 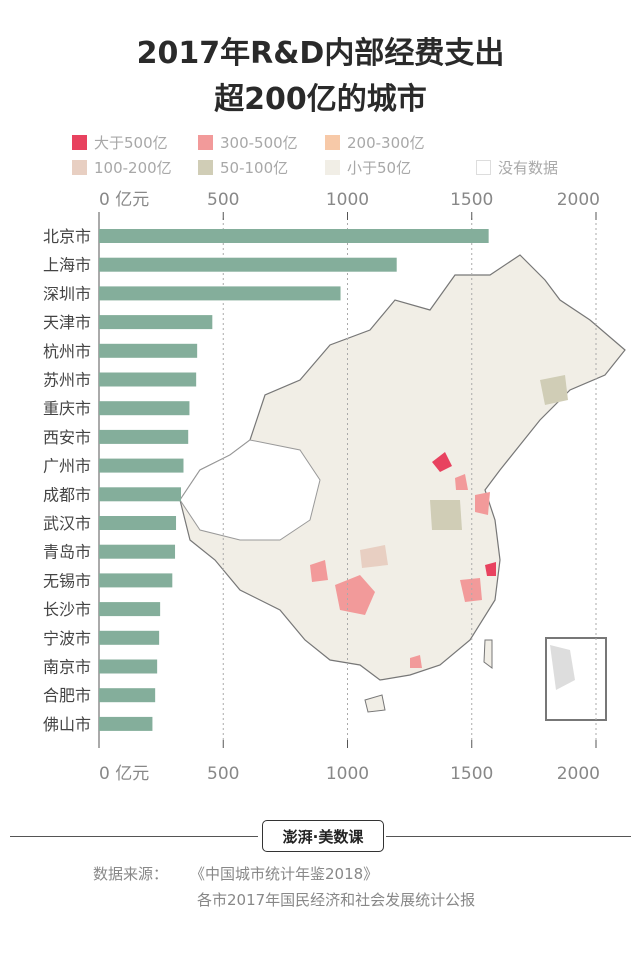 What do you see at coordinates (347, 774) in the screenshot?
I see `x-tick-label-bottom: 1000` at bounding box center [347, 774].